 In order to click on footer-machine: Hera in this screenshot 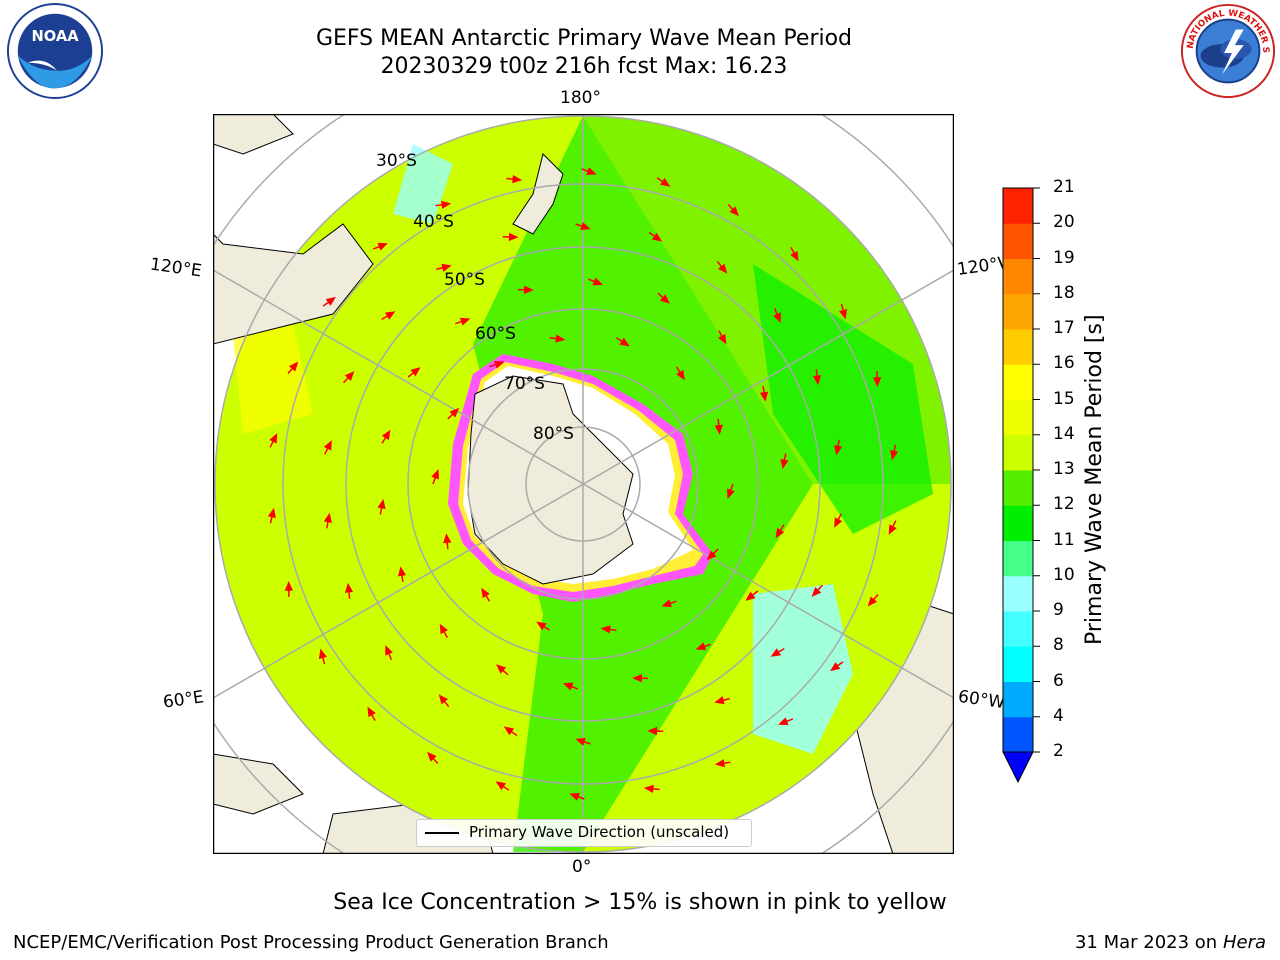, I will do `click(1244, 942)`.